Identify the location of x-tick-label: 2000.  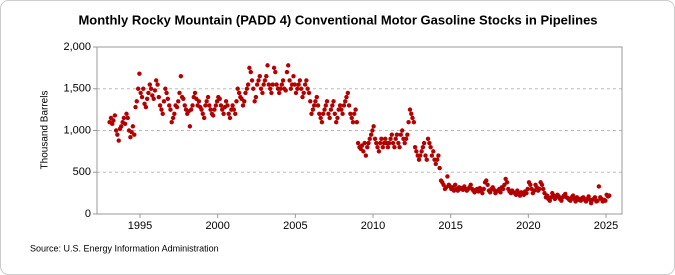
(217, 226).